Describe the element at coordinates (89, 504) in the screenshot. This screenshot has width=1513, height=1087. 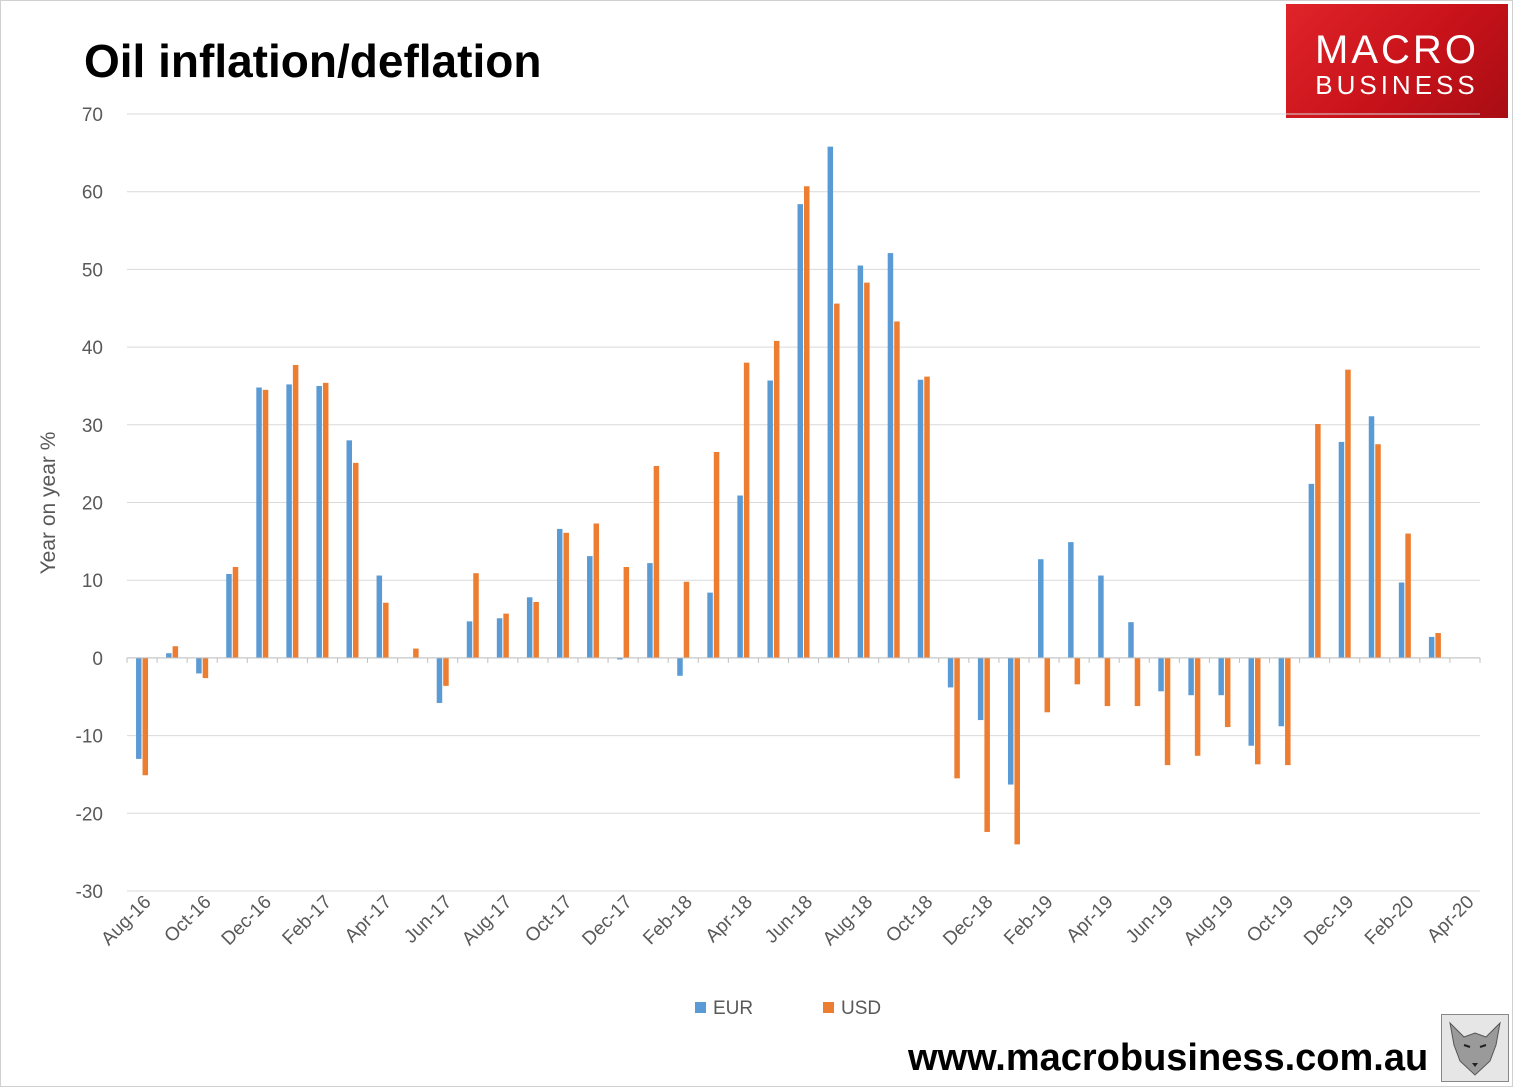
I see `y-tick-labels: 70 60 50 40 30 20 10 0 -10 -20 -30` at that location.